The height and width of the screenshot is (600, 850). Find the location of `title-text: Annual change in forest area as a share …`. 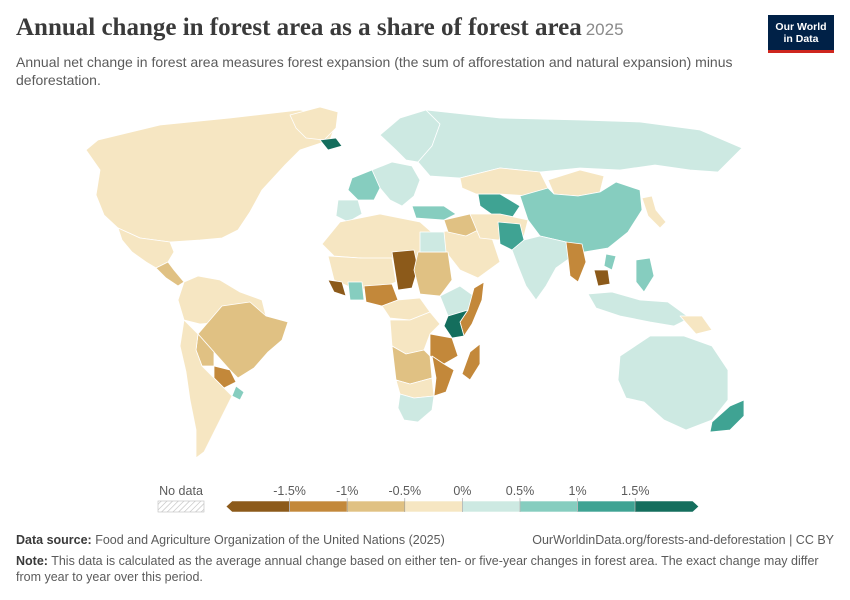

title-text: Annual change in forest area as a share … is located at coordinates (299, 27).